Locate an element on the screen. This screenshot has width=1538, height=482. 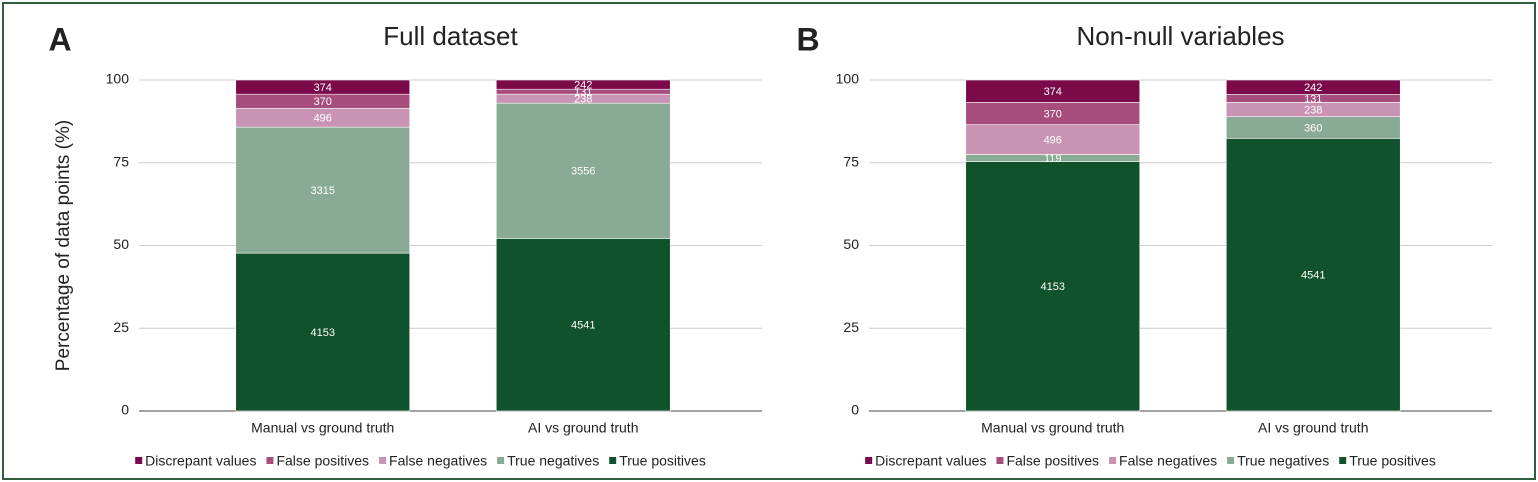
chart-title: Non-null variables is located at coordinates (1180, 36).